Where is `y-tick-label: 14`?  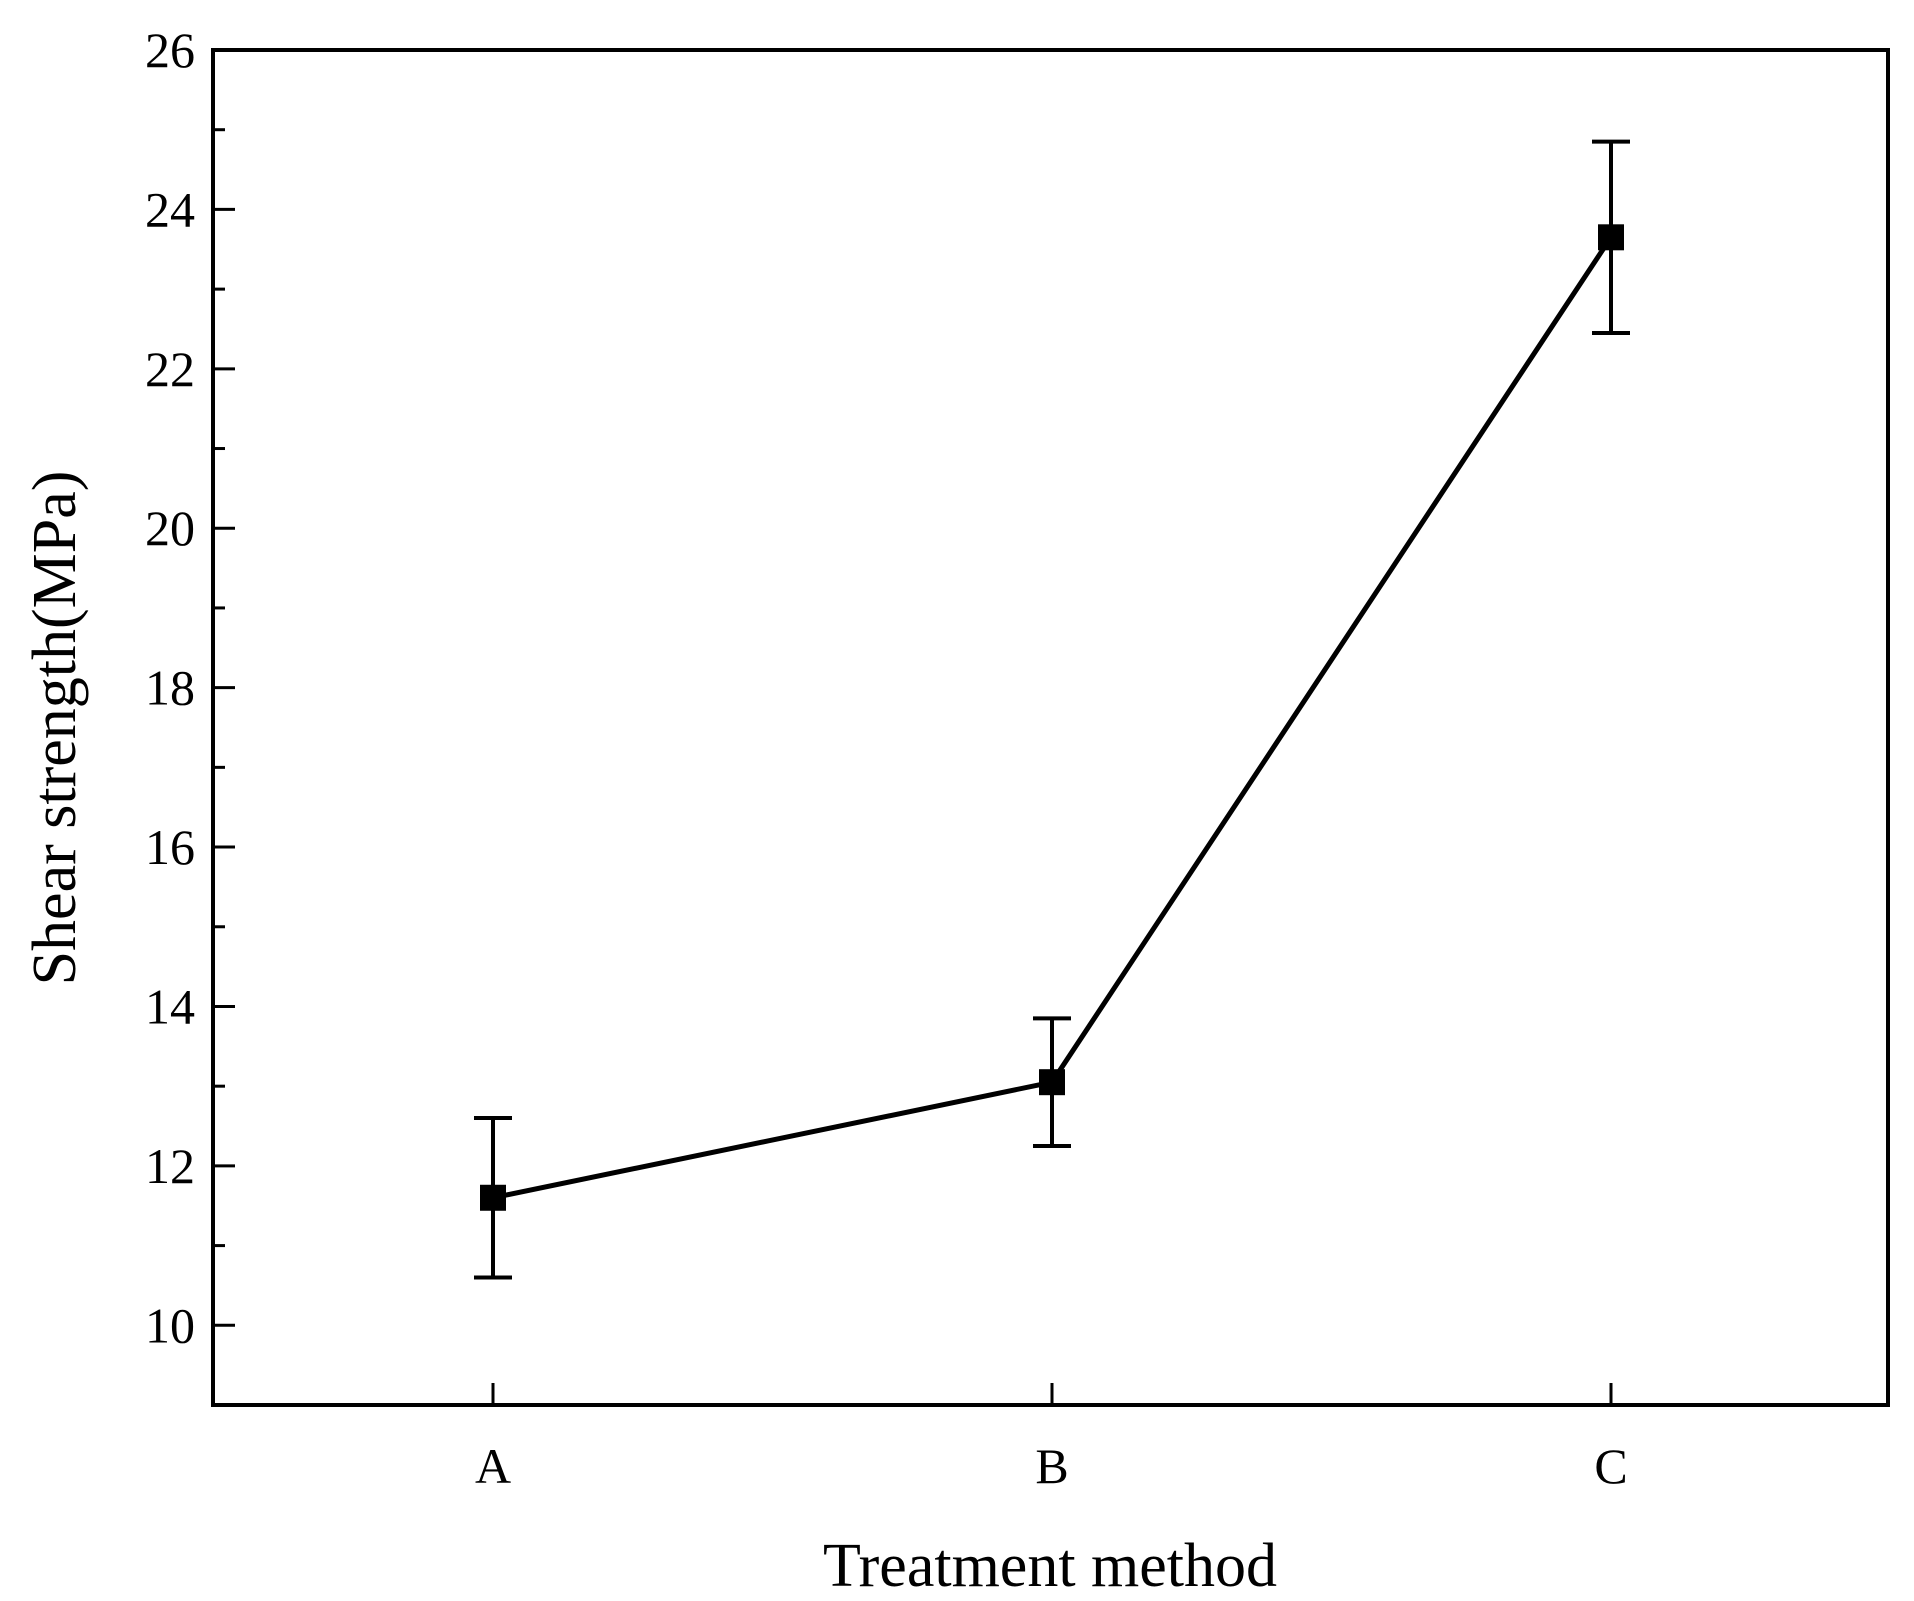
y-tick-label: 14 is located at coordinates (170, 1006).